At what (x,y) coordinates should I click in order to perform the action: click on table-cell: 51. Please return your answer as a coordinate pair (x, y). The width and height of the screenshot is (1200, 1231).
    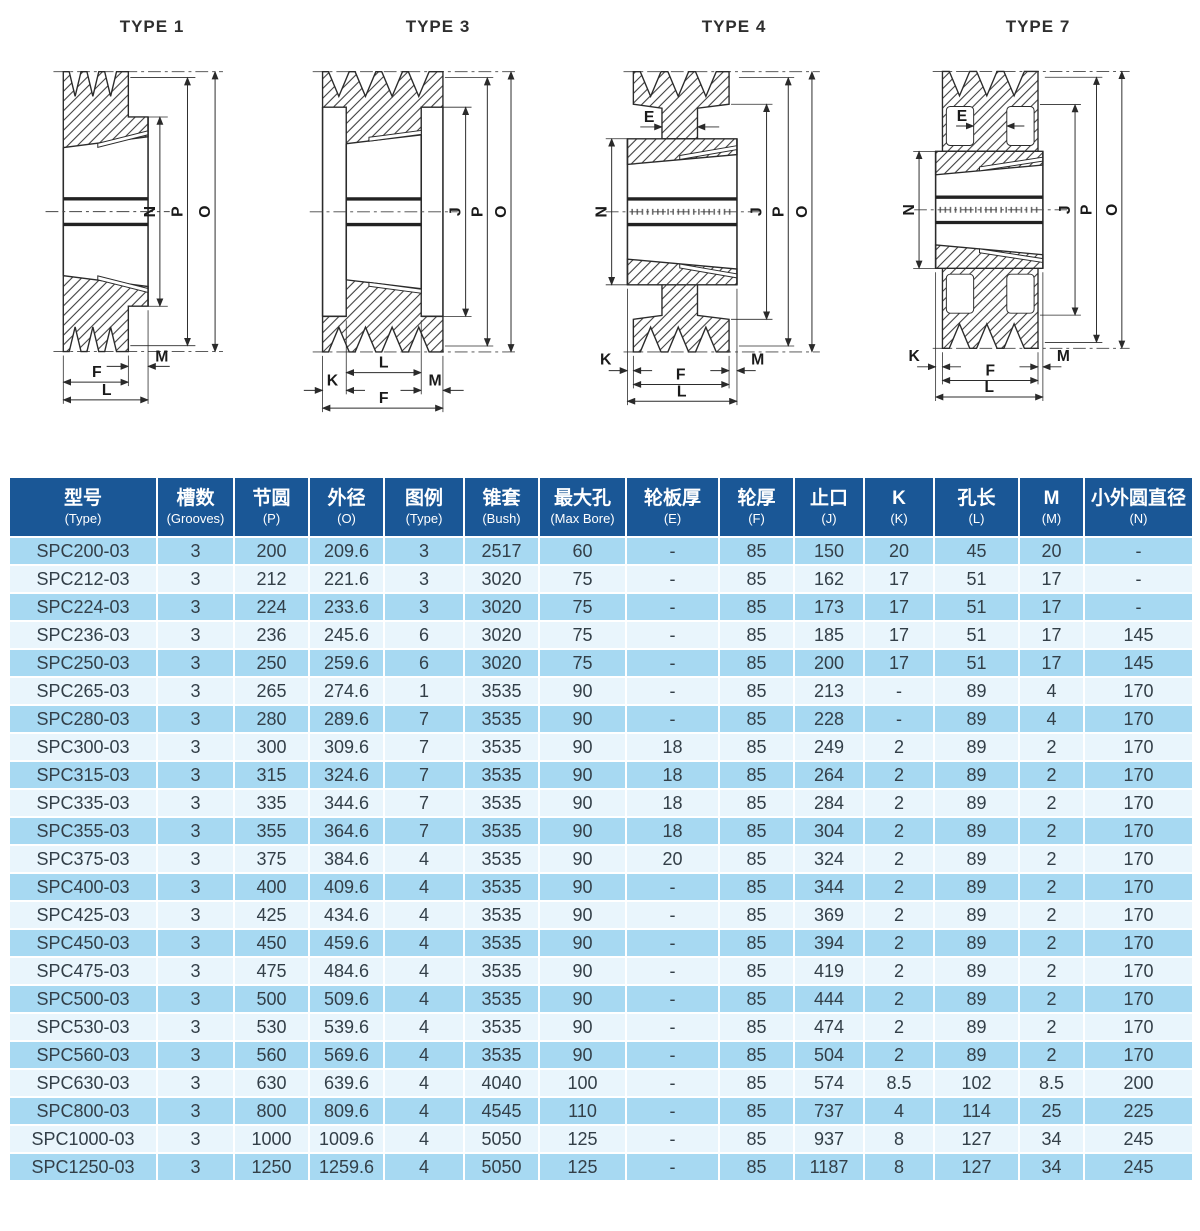
    Looking at the image, I should click on (976, 579).